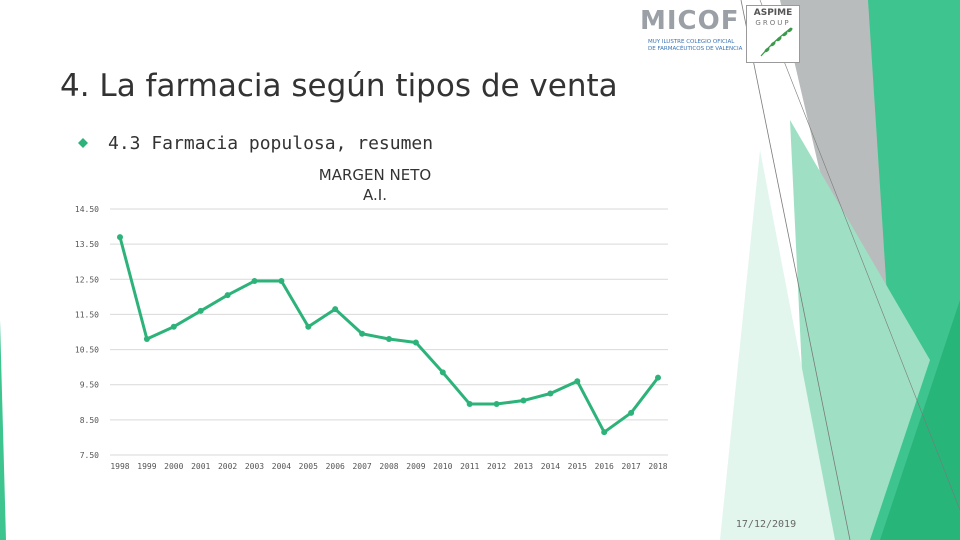  What do you see at coordinates (375, 195) in the screenshot?
I see `chart-title-line2: A.I.` at bounding box center [375, 195].